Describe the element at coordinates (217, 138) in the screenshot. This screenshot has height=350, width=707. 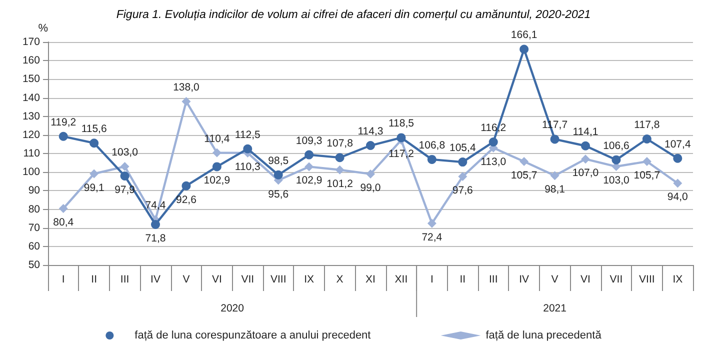
I see `data-label: 110,4` at that location.